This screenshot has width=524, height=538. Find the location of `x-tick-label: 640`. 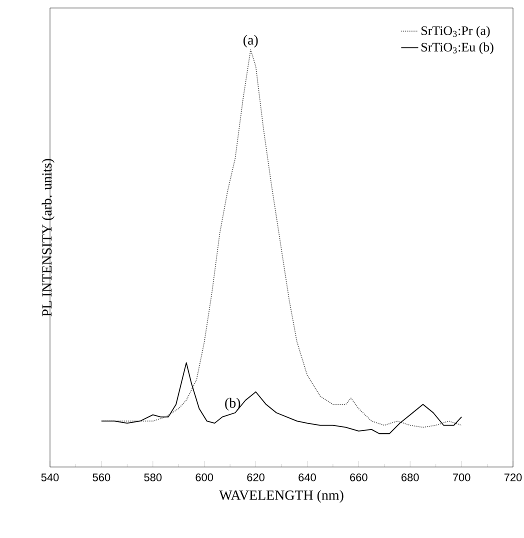

x-tick-label: 640 is located at coordinates (307, 478).